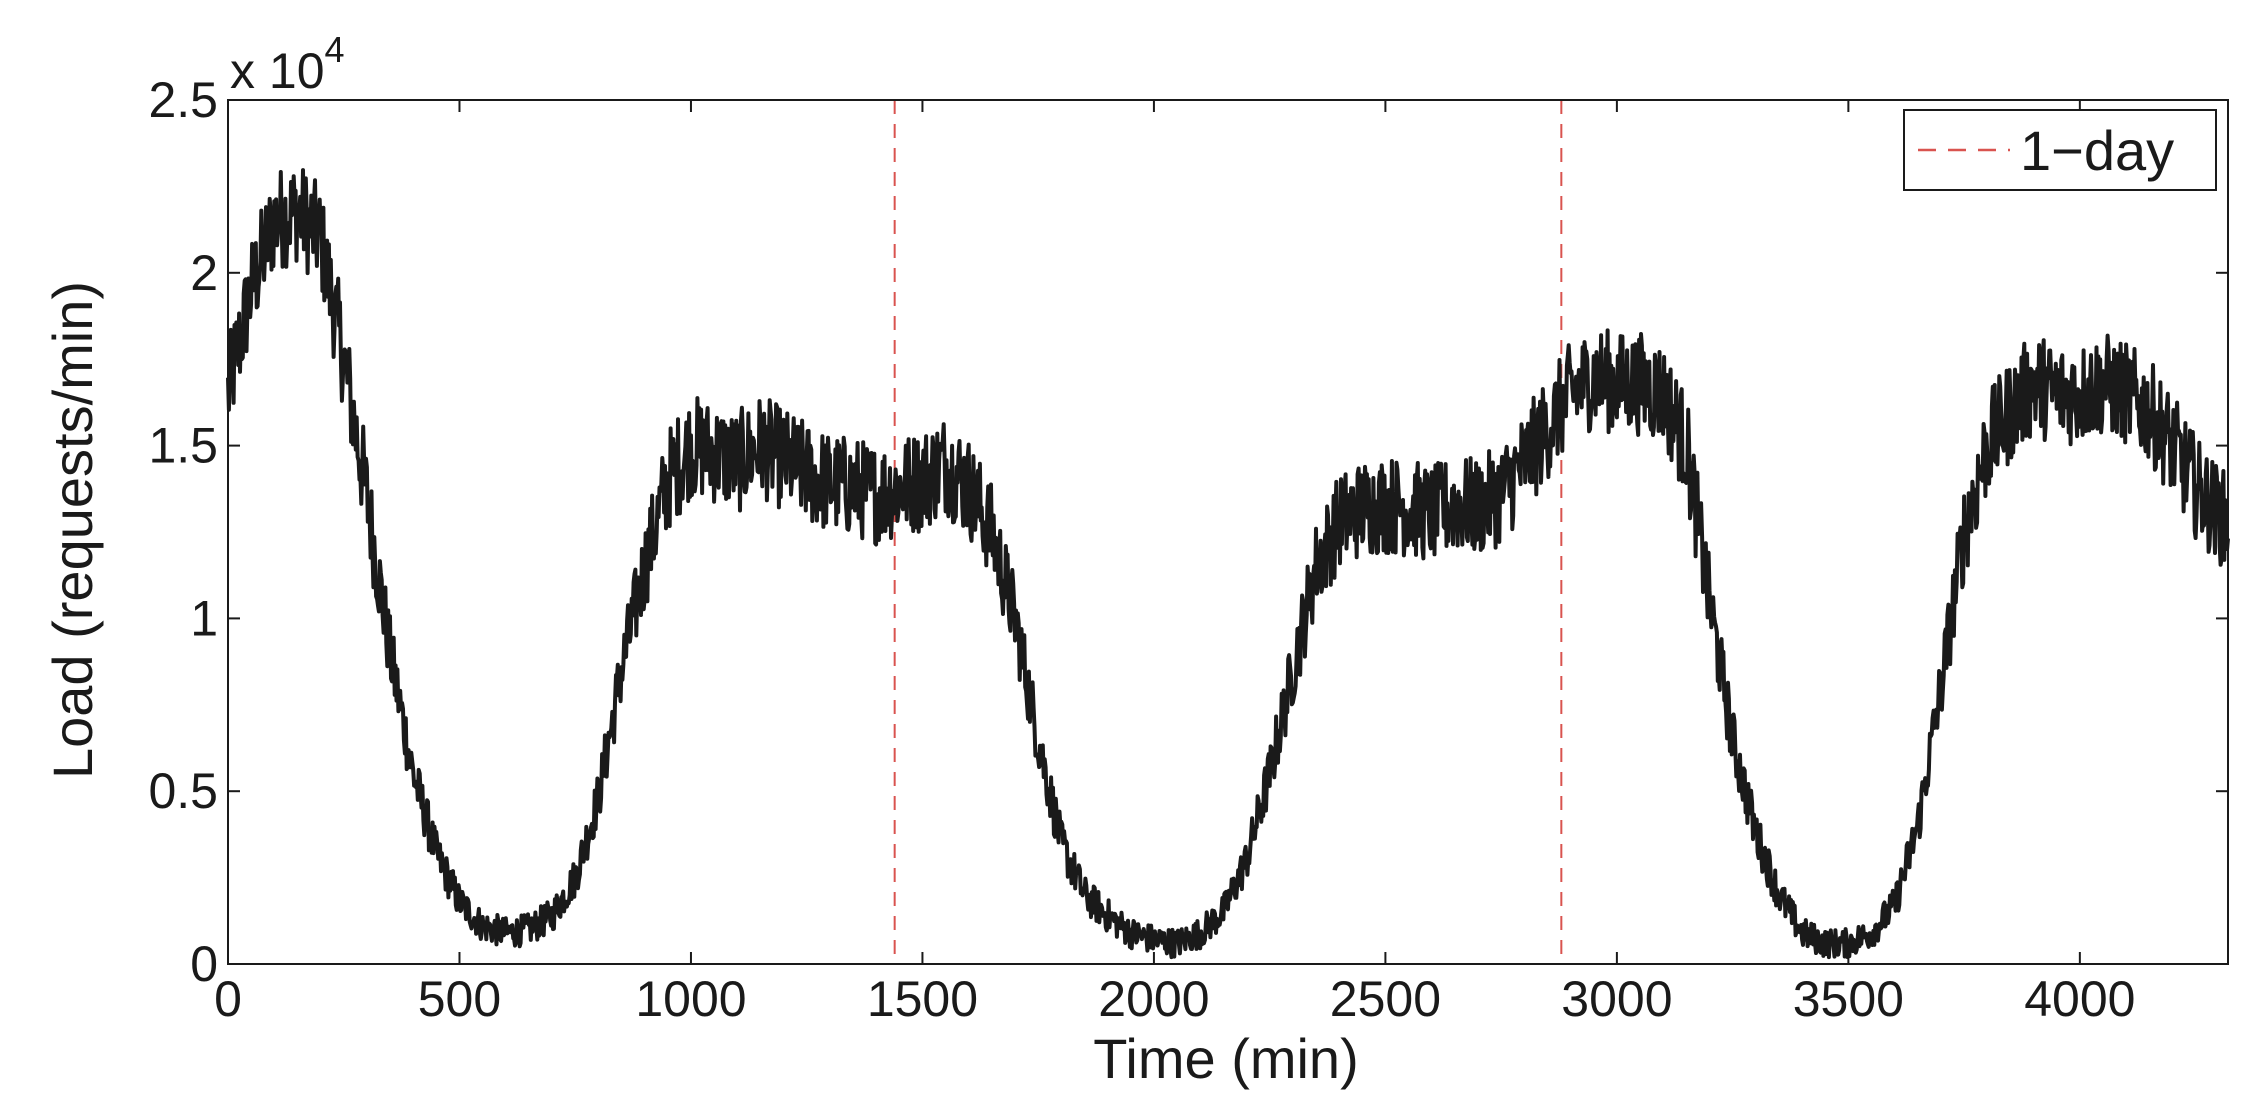  Describe the element at coordinates (72, 530) in the screenshot. I see `y-axis-label: Load (requests/min)` at that location.